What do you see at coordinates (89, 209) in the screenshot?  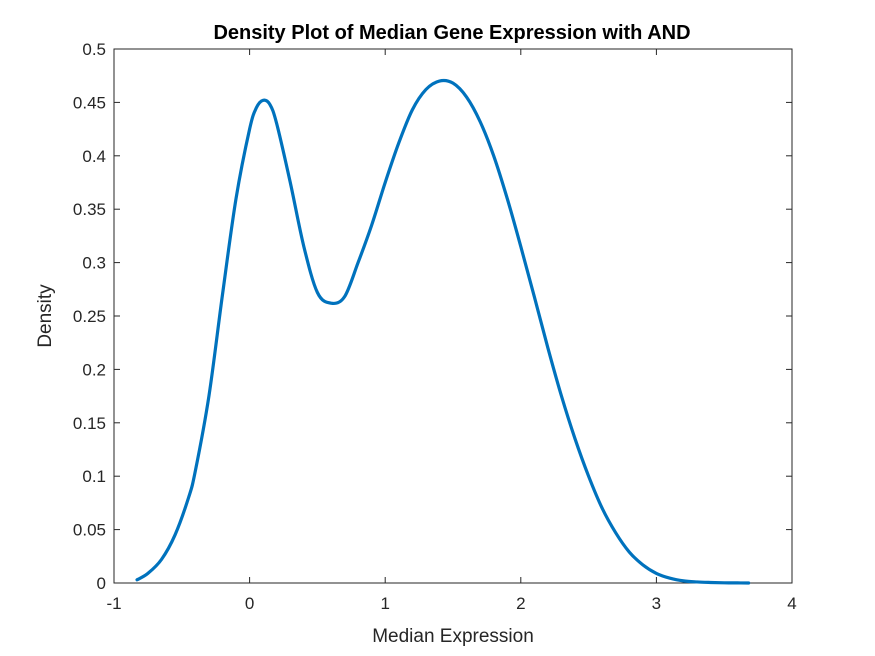 I see `y-tick-label: 0.35` at bounding box center [89, 209].